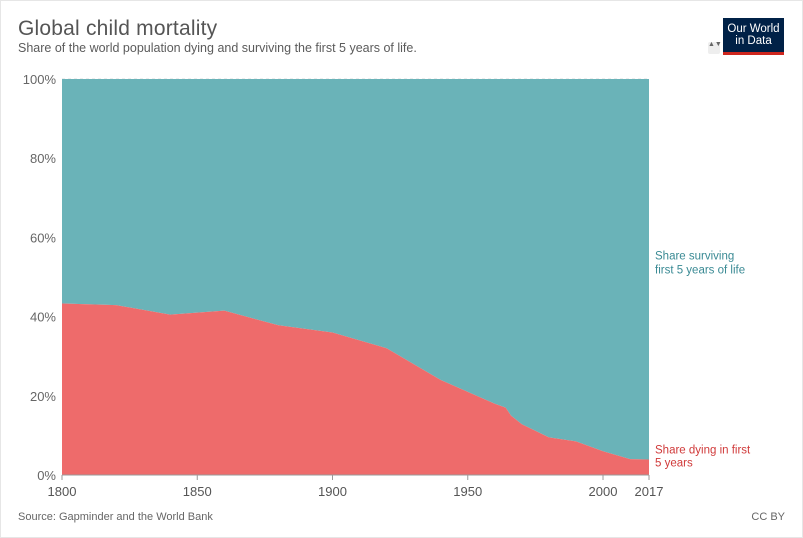  What do you see at coordinates (753, 53) in the screenshot?
I see `logo-accent-bar` at bounding box center [753, 53].